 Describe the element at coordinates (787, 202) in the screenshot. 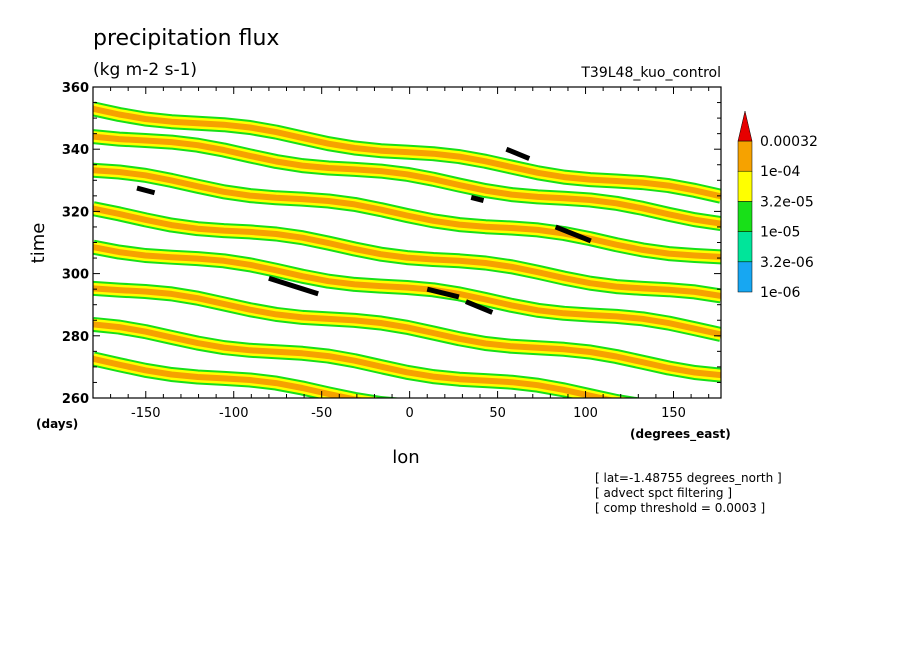

I see `colorbar-label: 3.2e-05` at that location.